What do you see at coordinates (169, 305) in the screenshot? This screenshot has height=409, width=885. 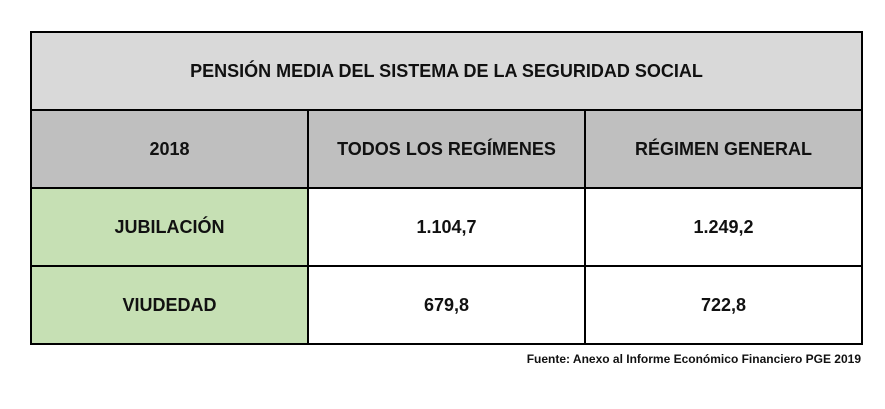 I see `row-label-viudedad: VIUDEDAD` at bounding box center [169, 305].